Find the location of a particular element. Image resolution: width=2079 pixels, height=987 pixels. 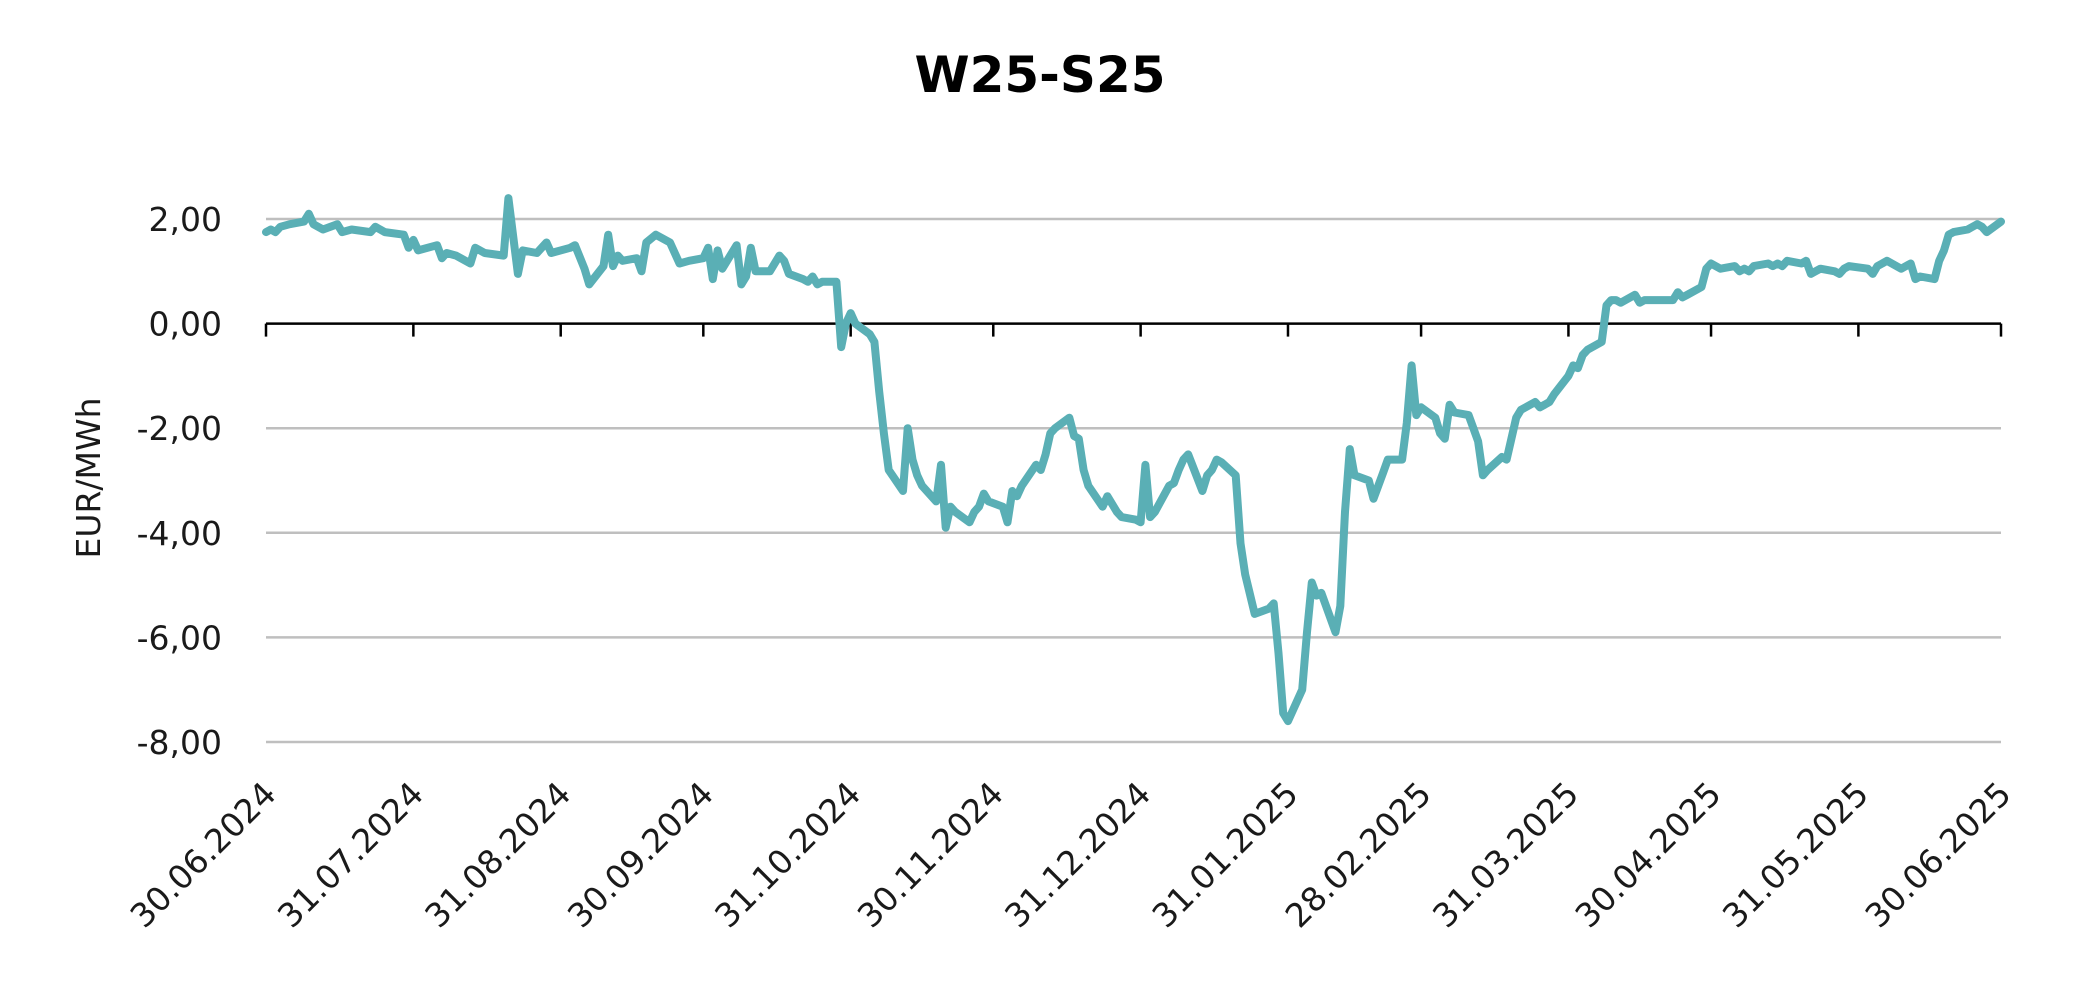

y-tick-labels: 2,00 0,00 -2,00 -4,00 -6,00 -8,00 is located at coordinates (179, 481).